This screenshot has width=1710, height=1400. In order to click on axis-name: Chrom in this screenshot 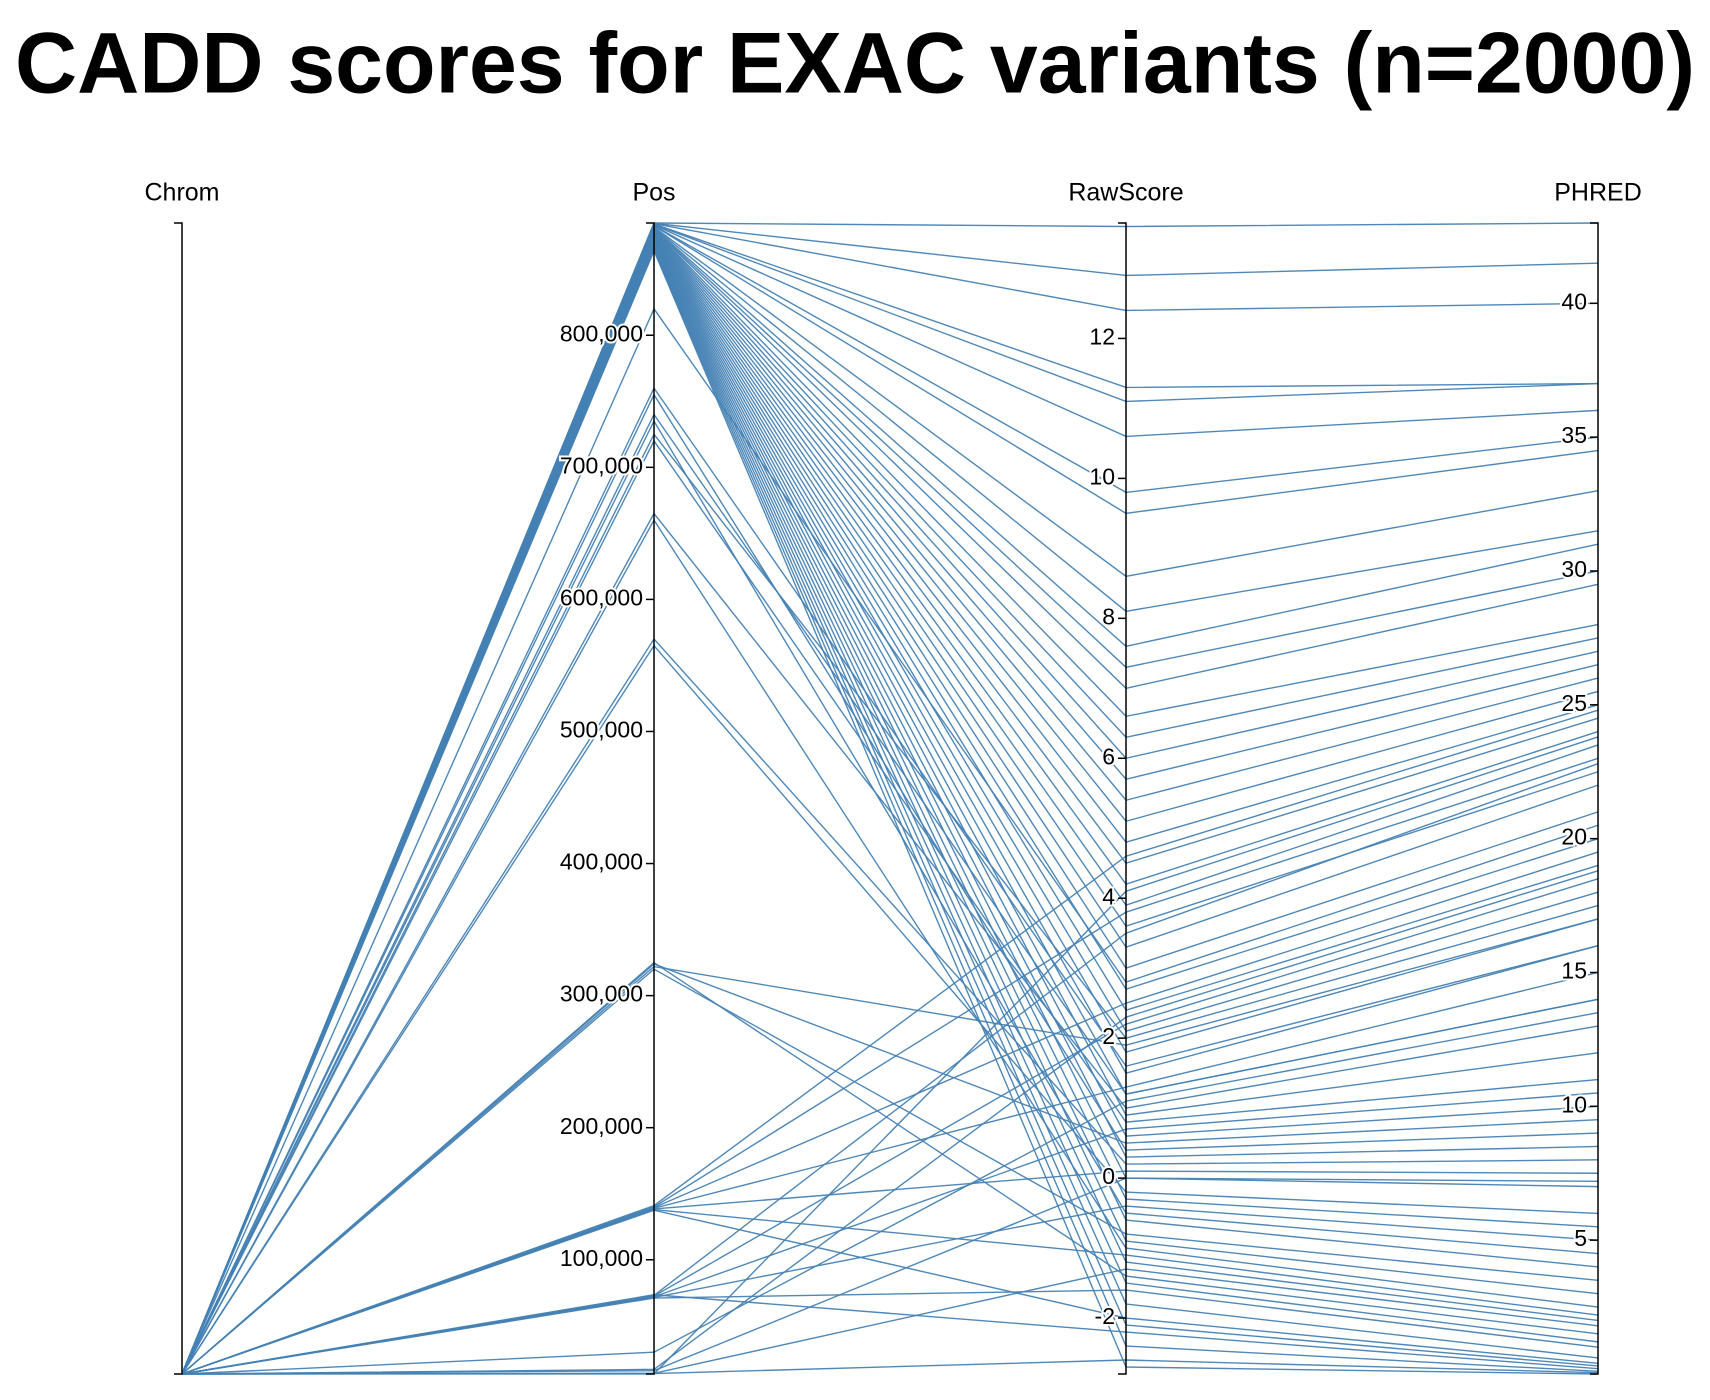, I will do `click(181, 193)`.